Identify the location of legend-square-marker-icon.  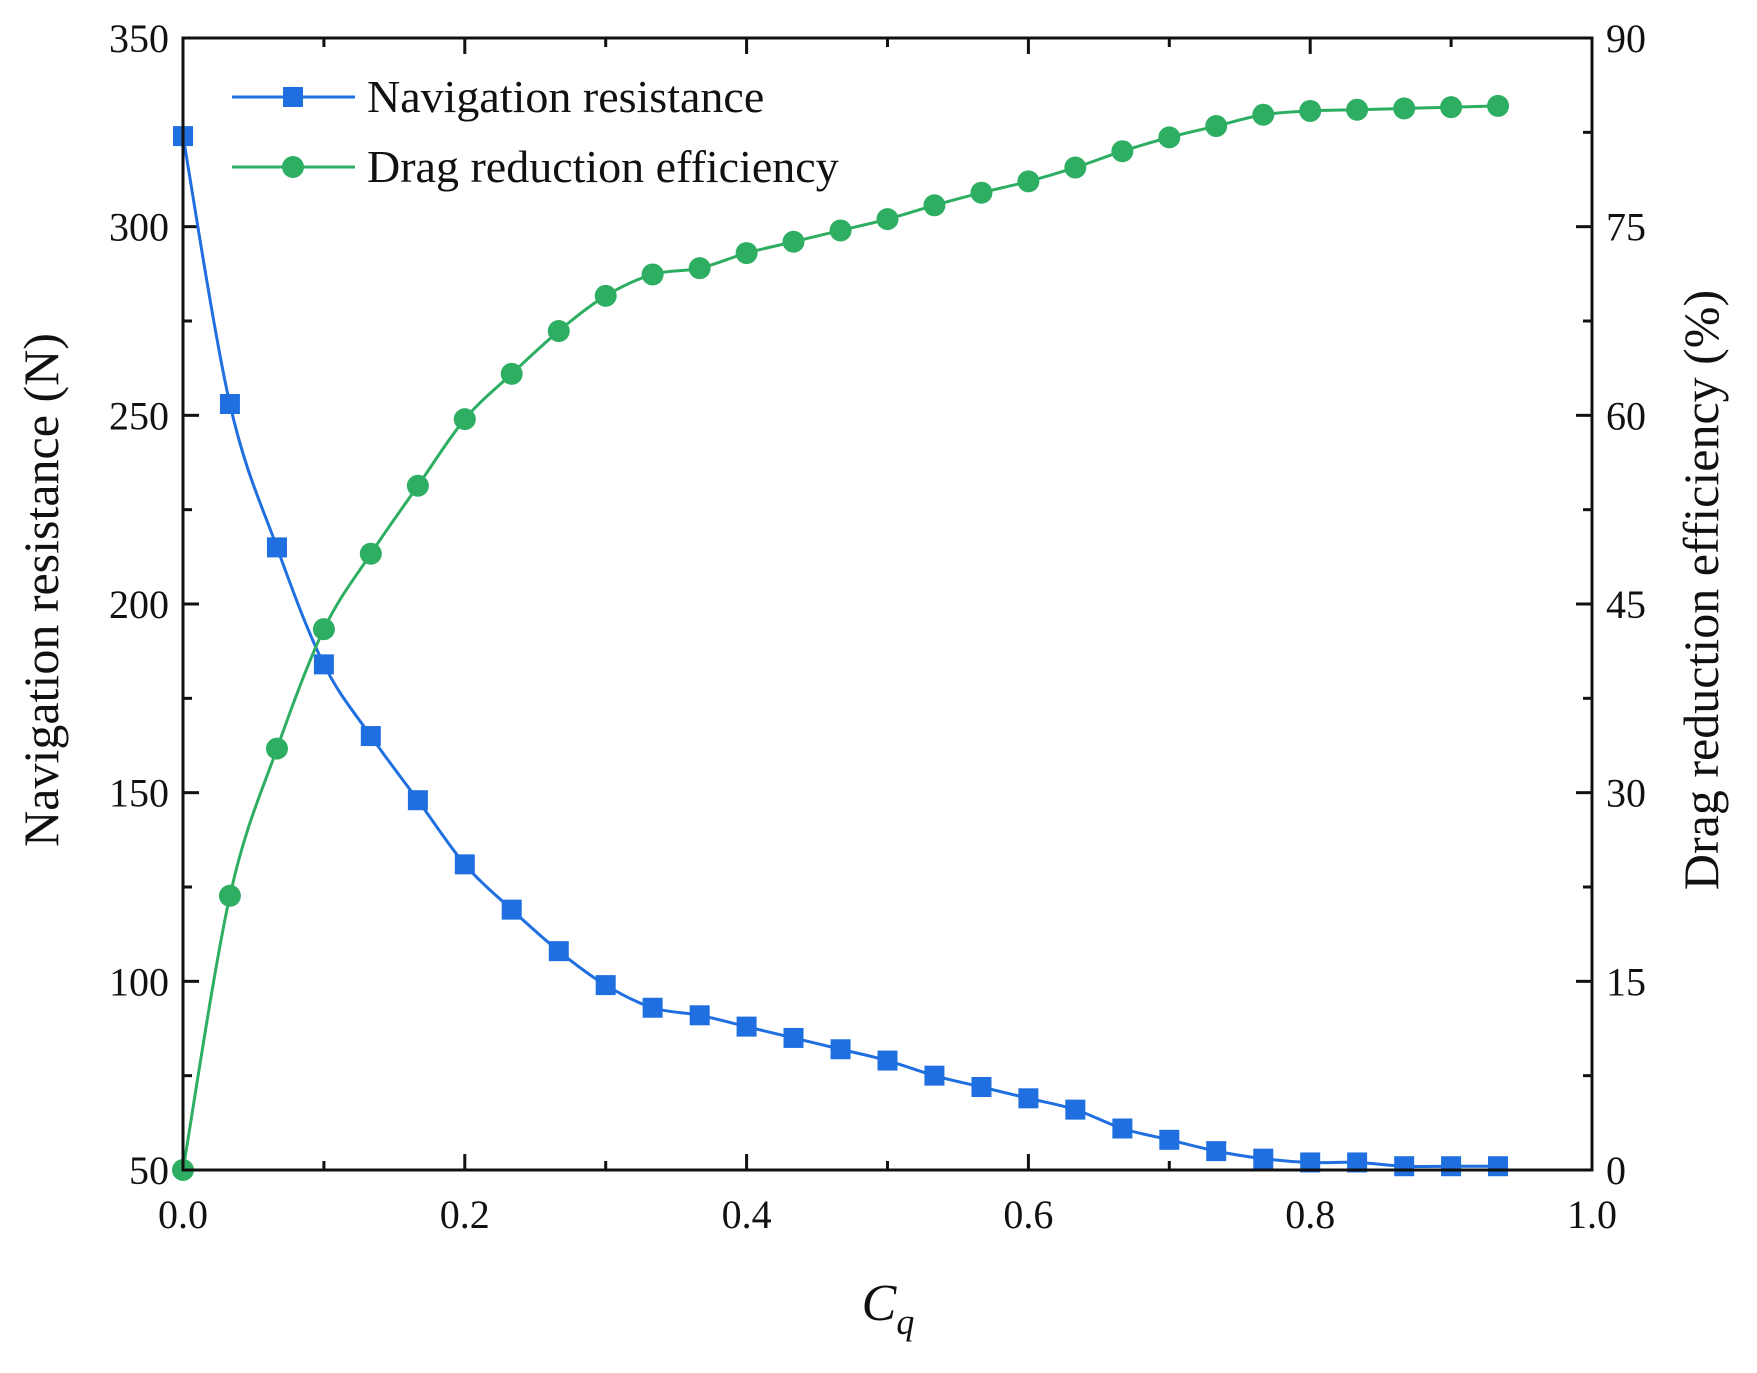
(293, 97).